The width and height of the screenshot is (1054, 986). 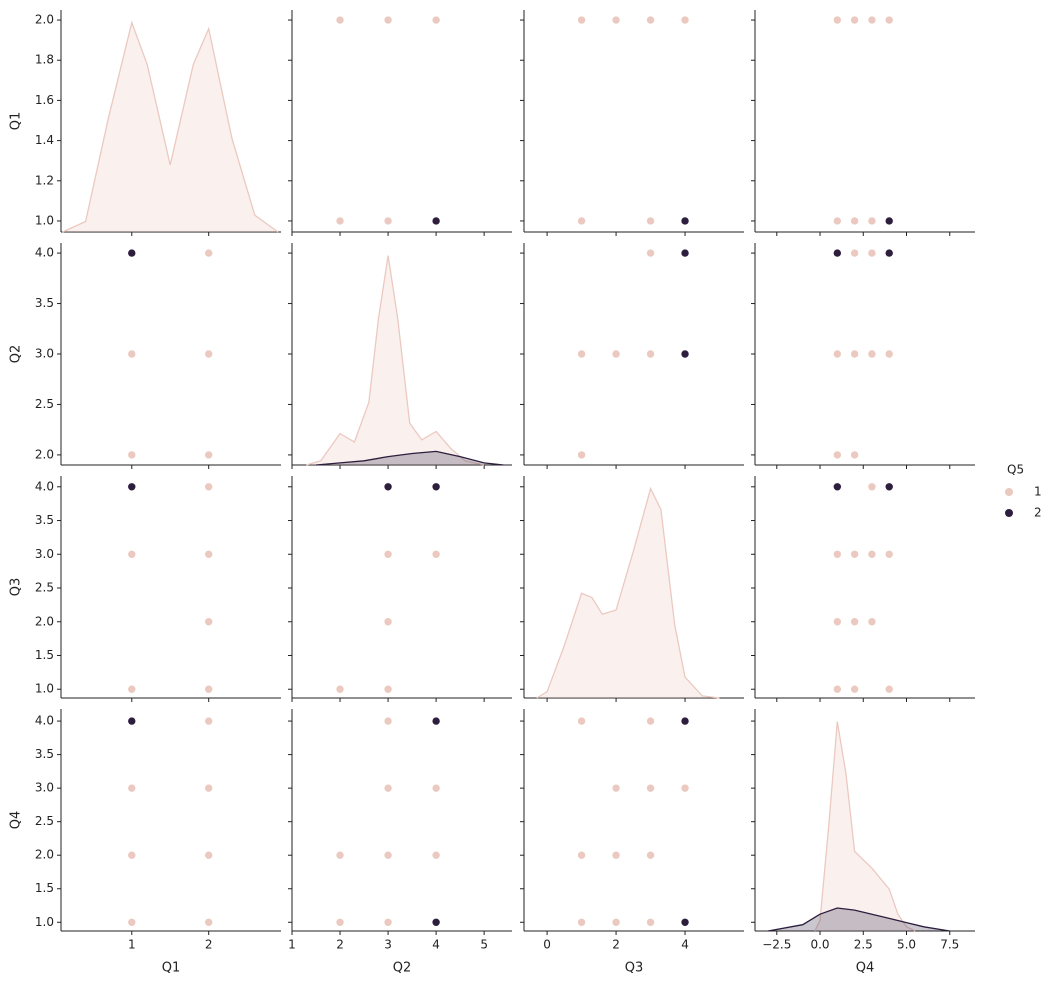 What do you see at coordinates (906, 945) in the screenshot?
I see `x-tick-label: 5.0` at bounding box center [906, 945].